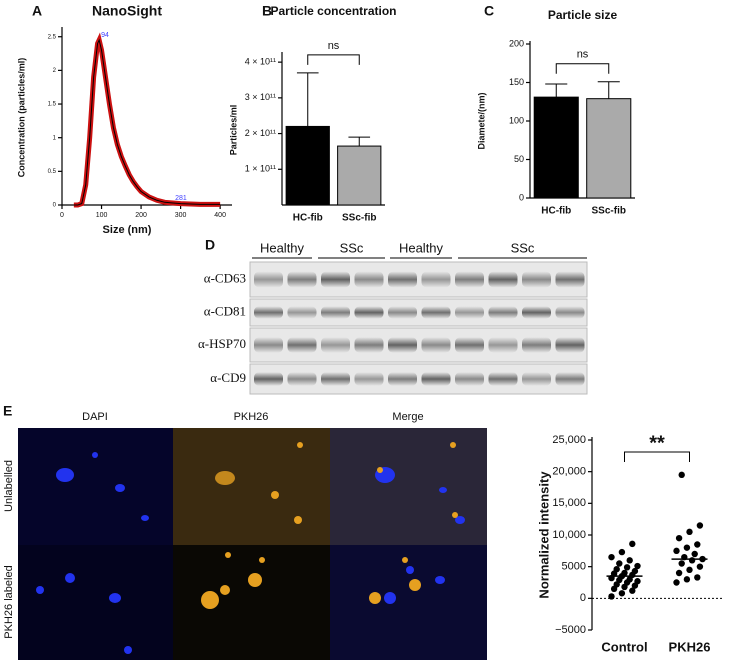 This screenshot has width=740, height=663. I want to click on annotation: 281, so click(181, 198).